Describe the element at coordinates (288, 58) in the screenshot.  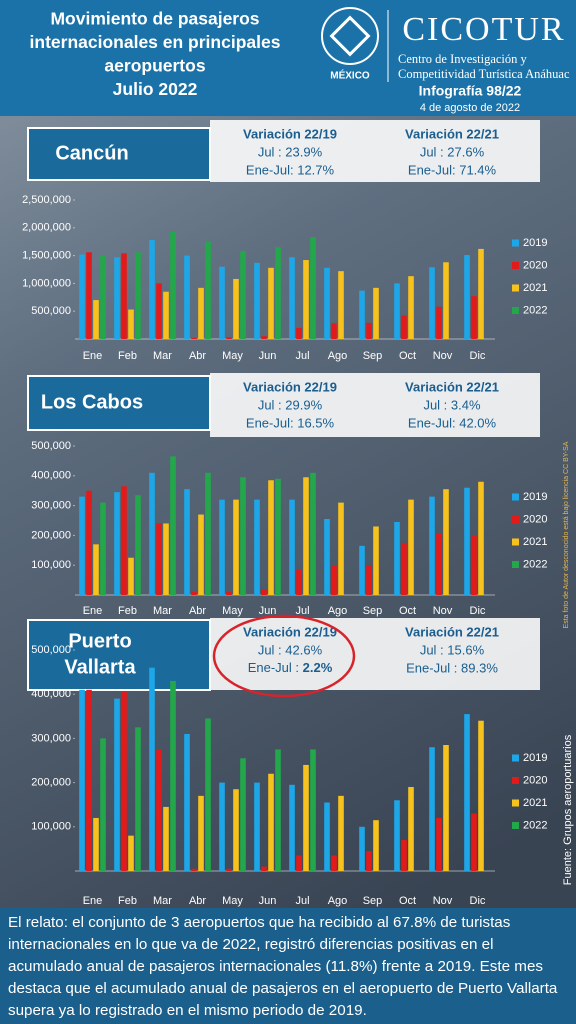
I see `header-band` at that location.